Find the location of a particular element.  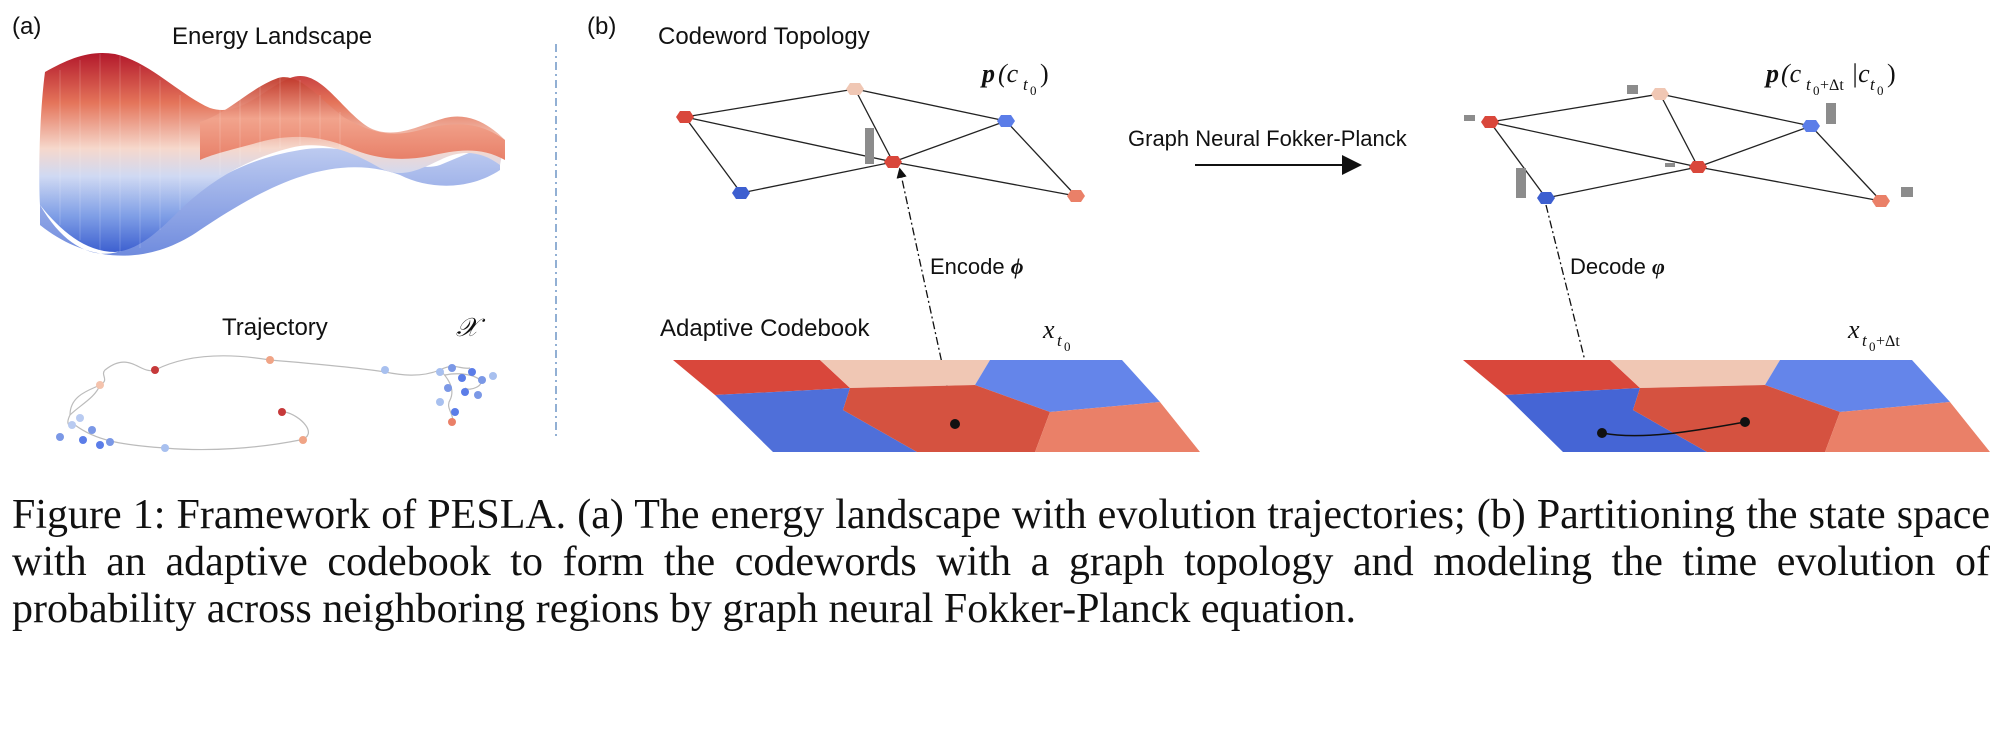

codeword-graph-left is located at coordinates (880, 142).